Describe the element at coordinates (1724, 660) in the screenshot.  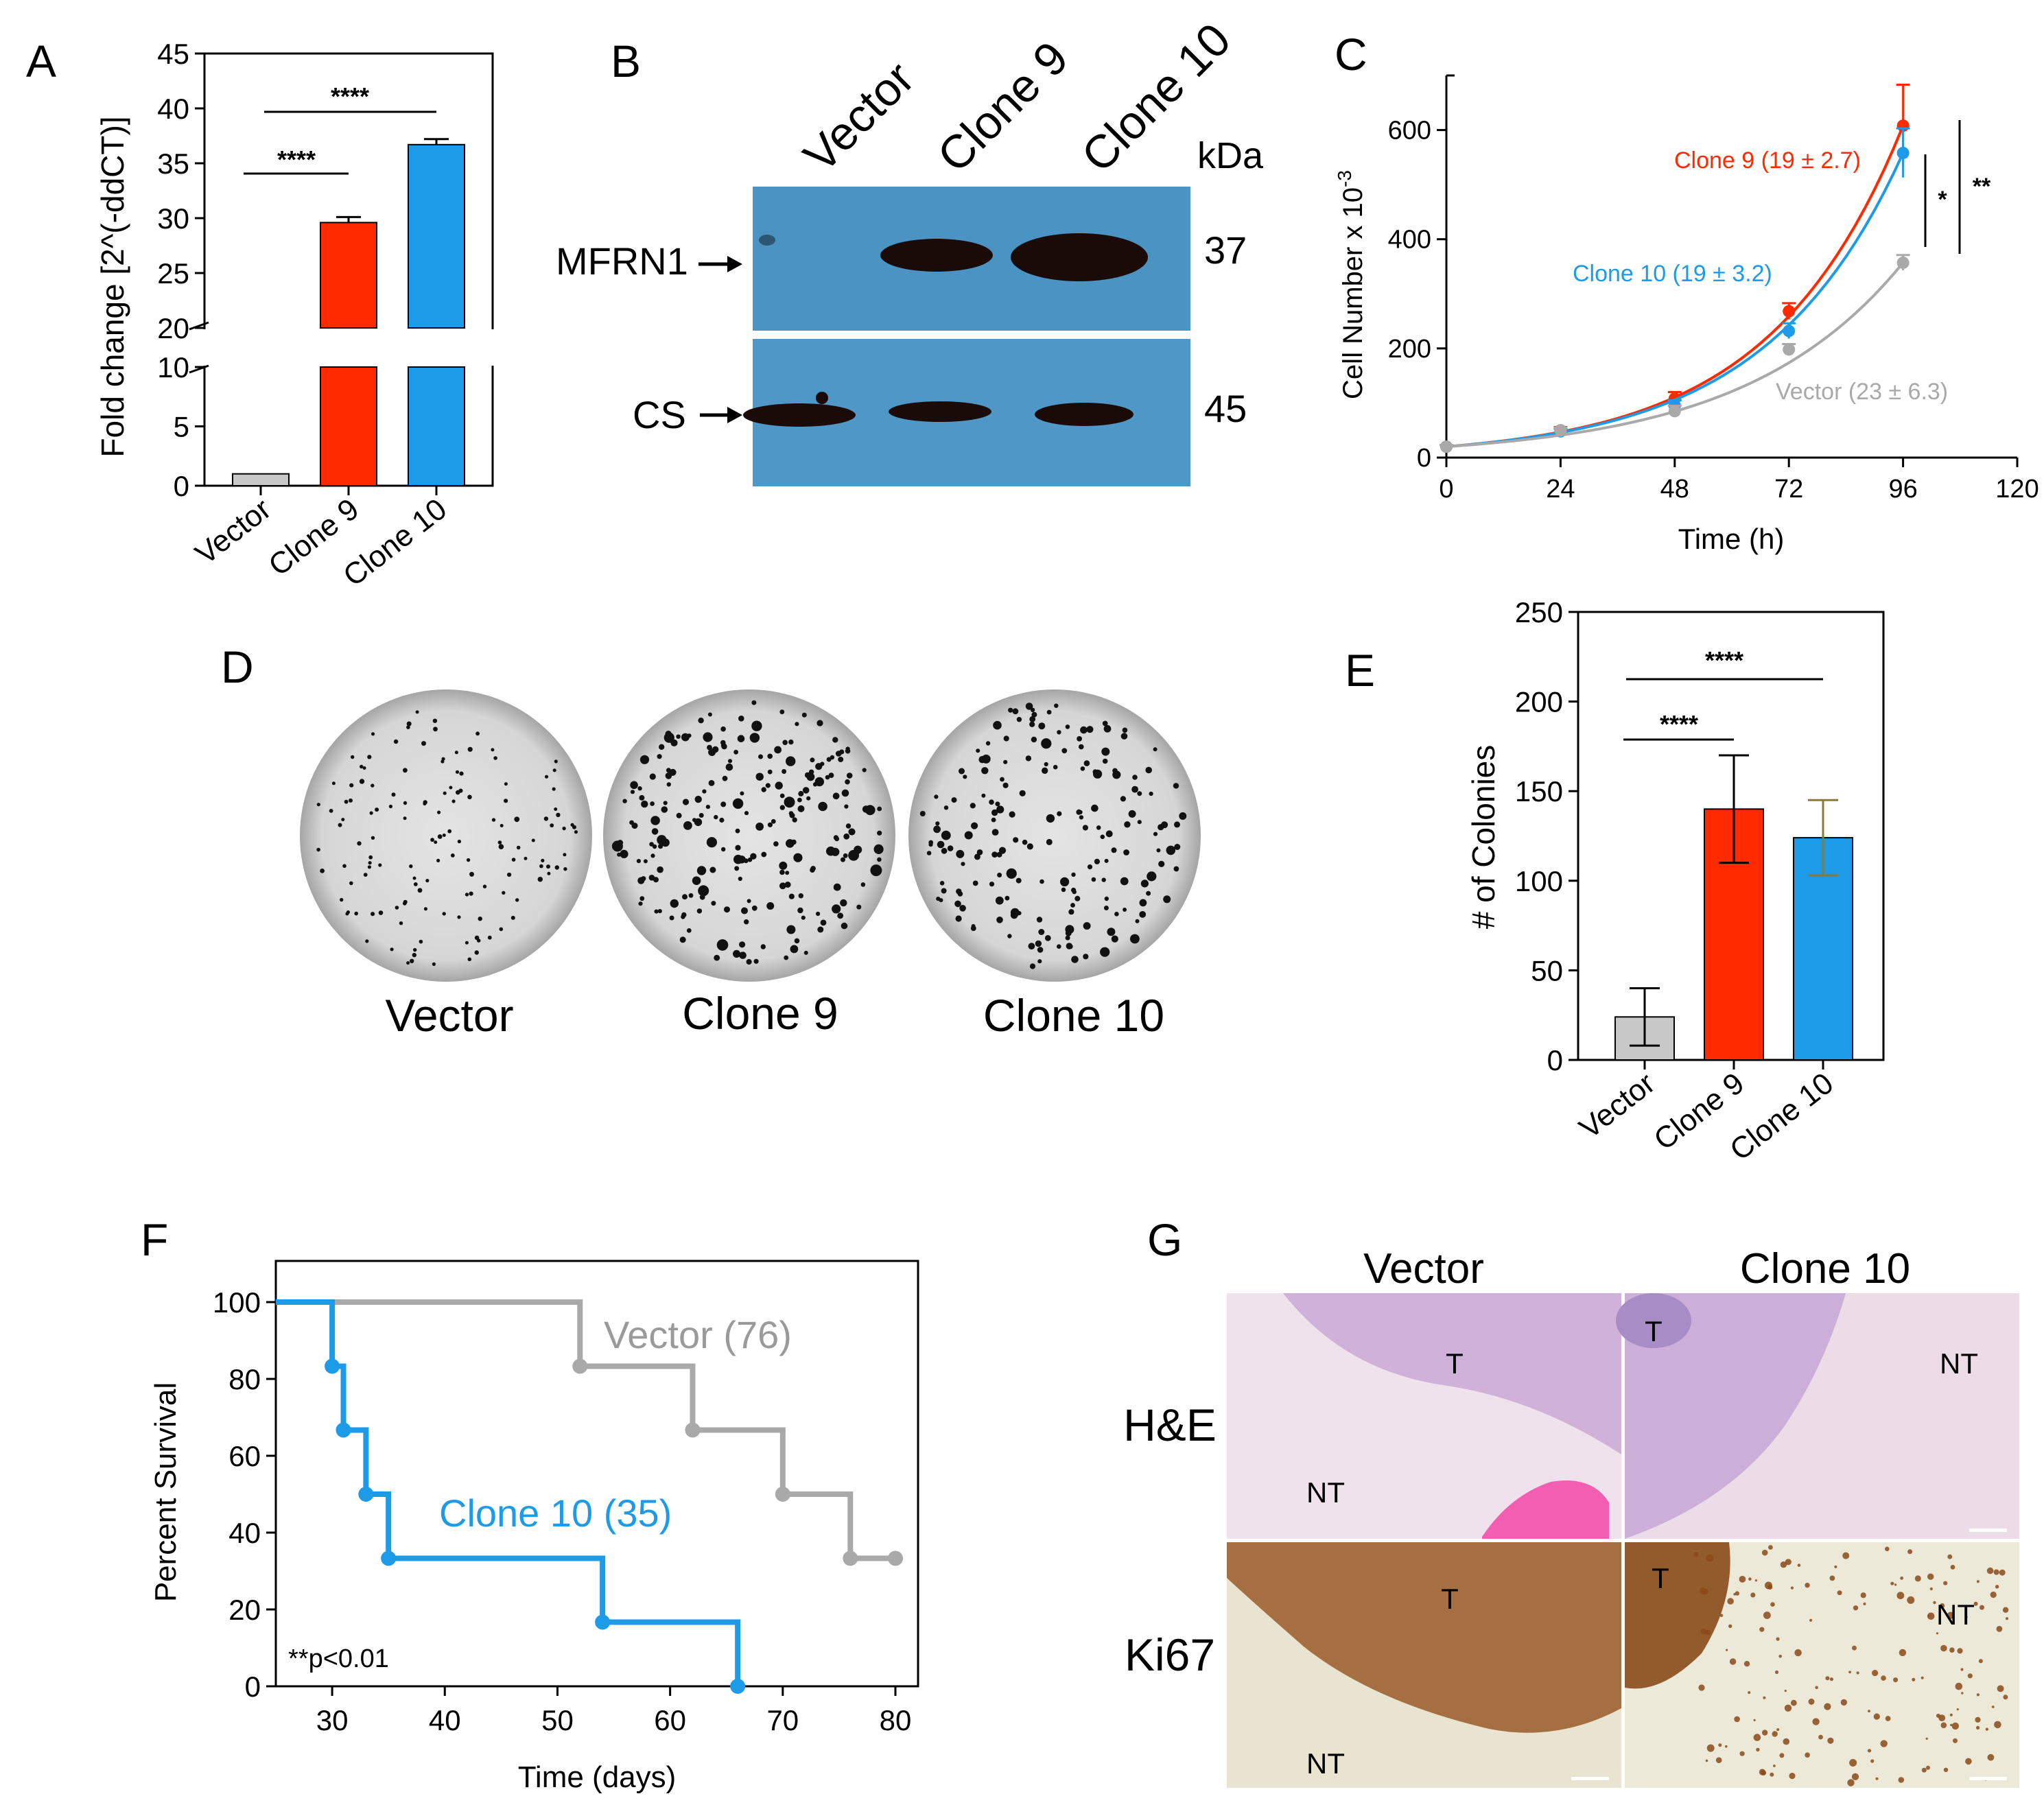
I see `chart-e-sig-label: ****` at that location.